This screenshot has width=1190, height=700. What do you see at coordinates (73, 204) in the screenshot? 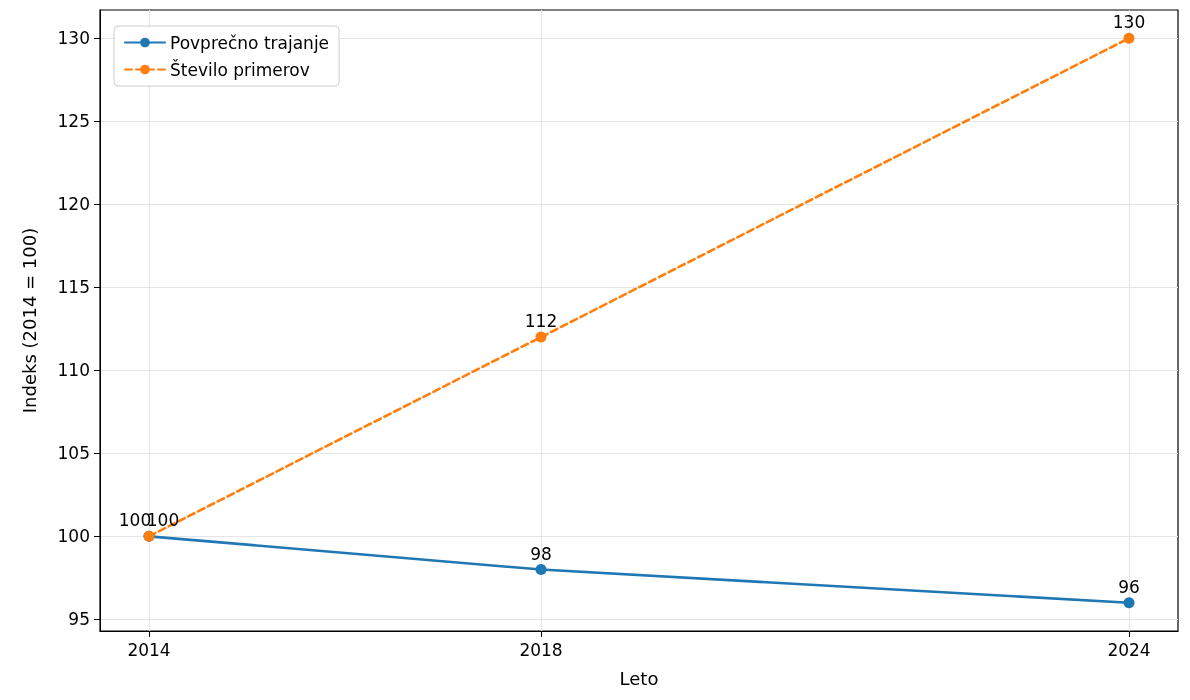
I see `y-tick-label: 120` at bounding box center [73, 204].